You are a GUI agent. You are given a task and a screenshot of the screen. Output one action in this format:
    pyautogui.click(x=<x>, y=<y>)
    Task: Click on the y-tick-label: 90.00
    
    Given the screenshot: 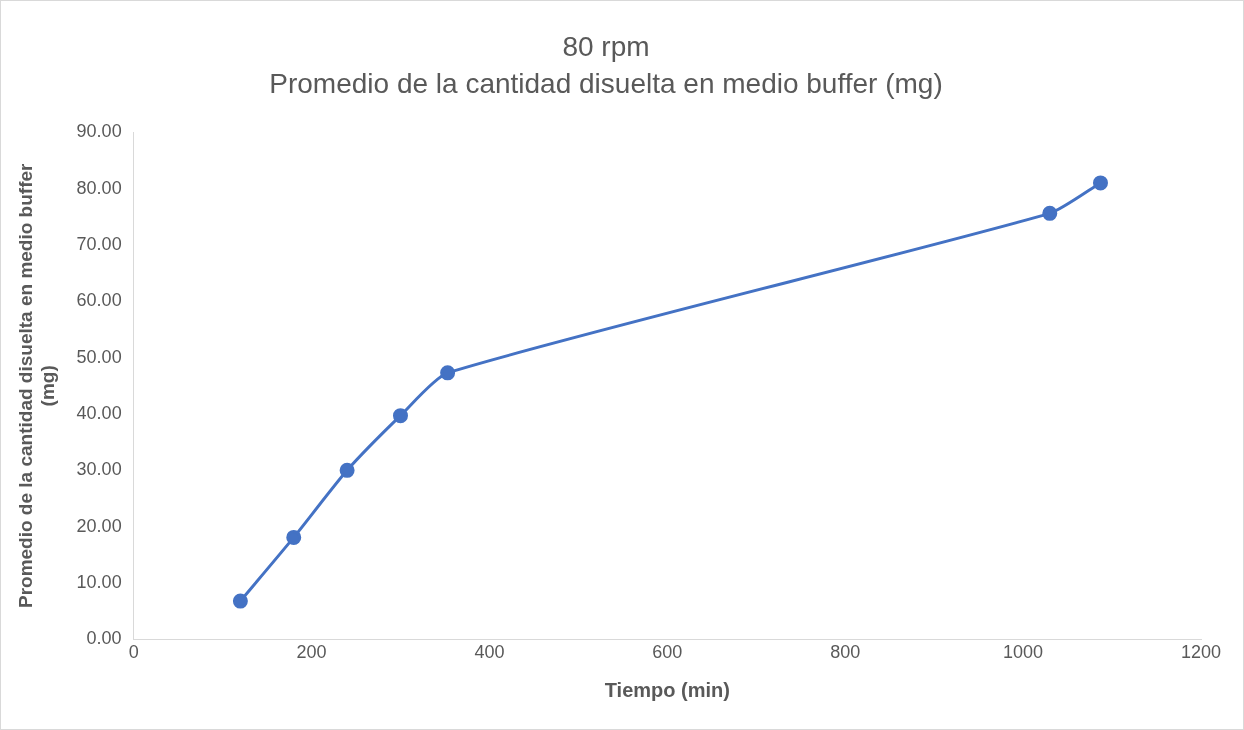 What is the action you would take?
    pyautogui.click(x=99, y=131)
    